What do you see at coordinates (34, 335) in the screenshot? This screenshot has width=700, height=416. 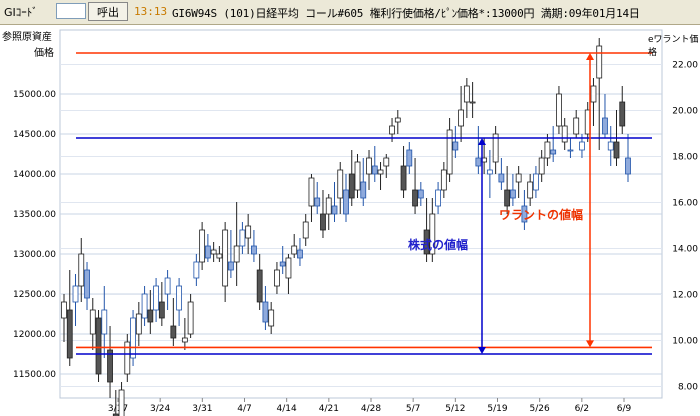 I see `left-tick-label: 12000.00` at bounding box center [34, 335].